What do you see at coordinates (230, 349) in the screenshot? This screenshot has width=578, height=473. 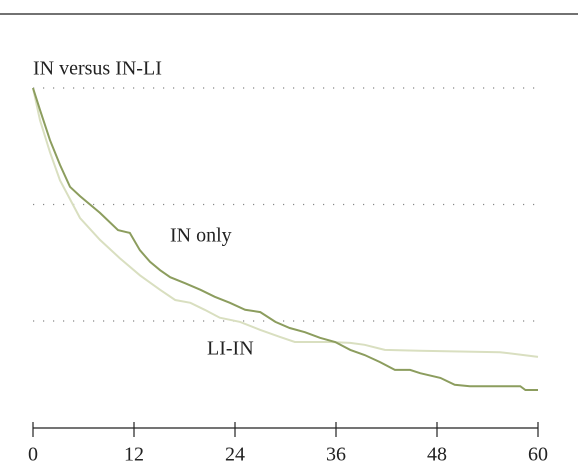 I see `annotation: LI-IN` at bounding box center [230, 349].